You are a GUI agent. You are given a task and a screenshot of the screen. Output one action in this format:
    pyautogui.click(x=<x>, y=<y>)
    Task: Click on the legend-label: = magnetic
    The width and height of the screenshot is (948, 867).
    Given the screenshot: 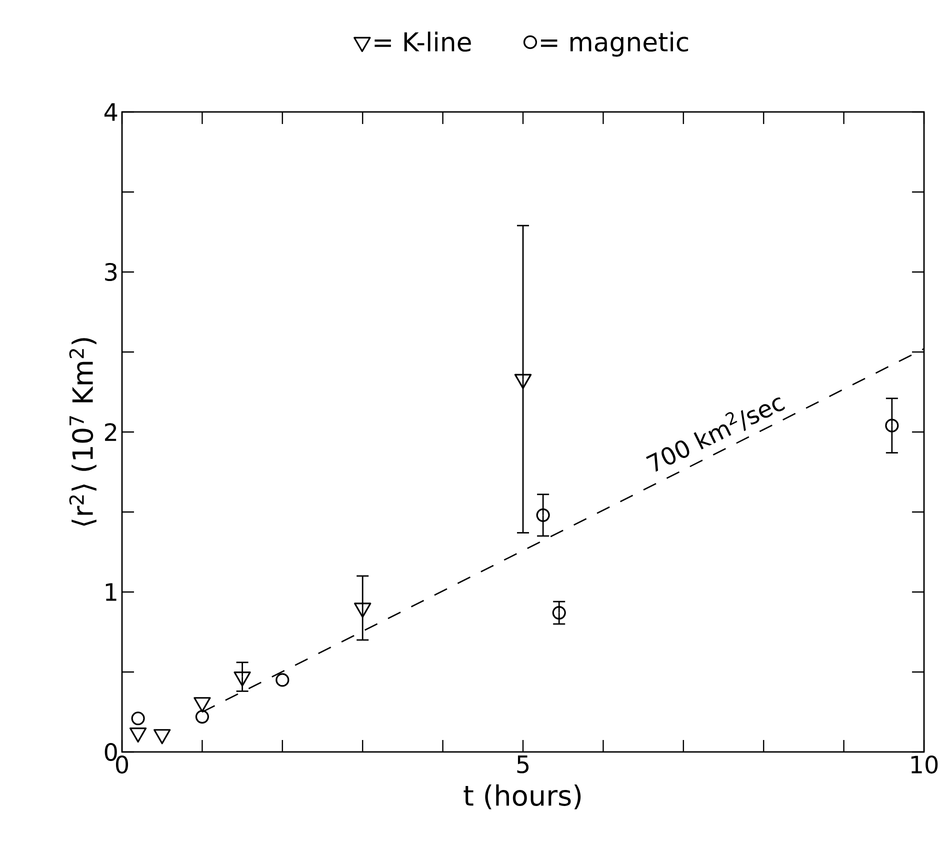 What is the action you would take?
    pyautogui.click(x=614, y=44)
    